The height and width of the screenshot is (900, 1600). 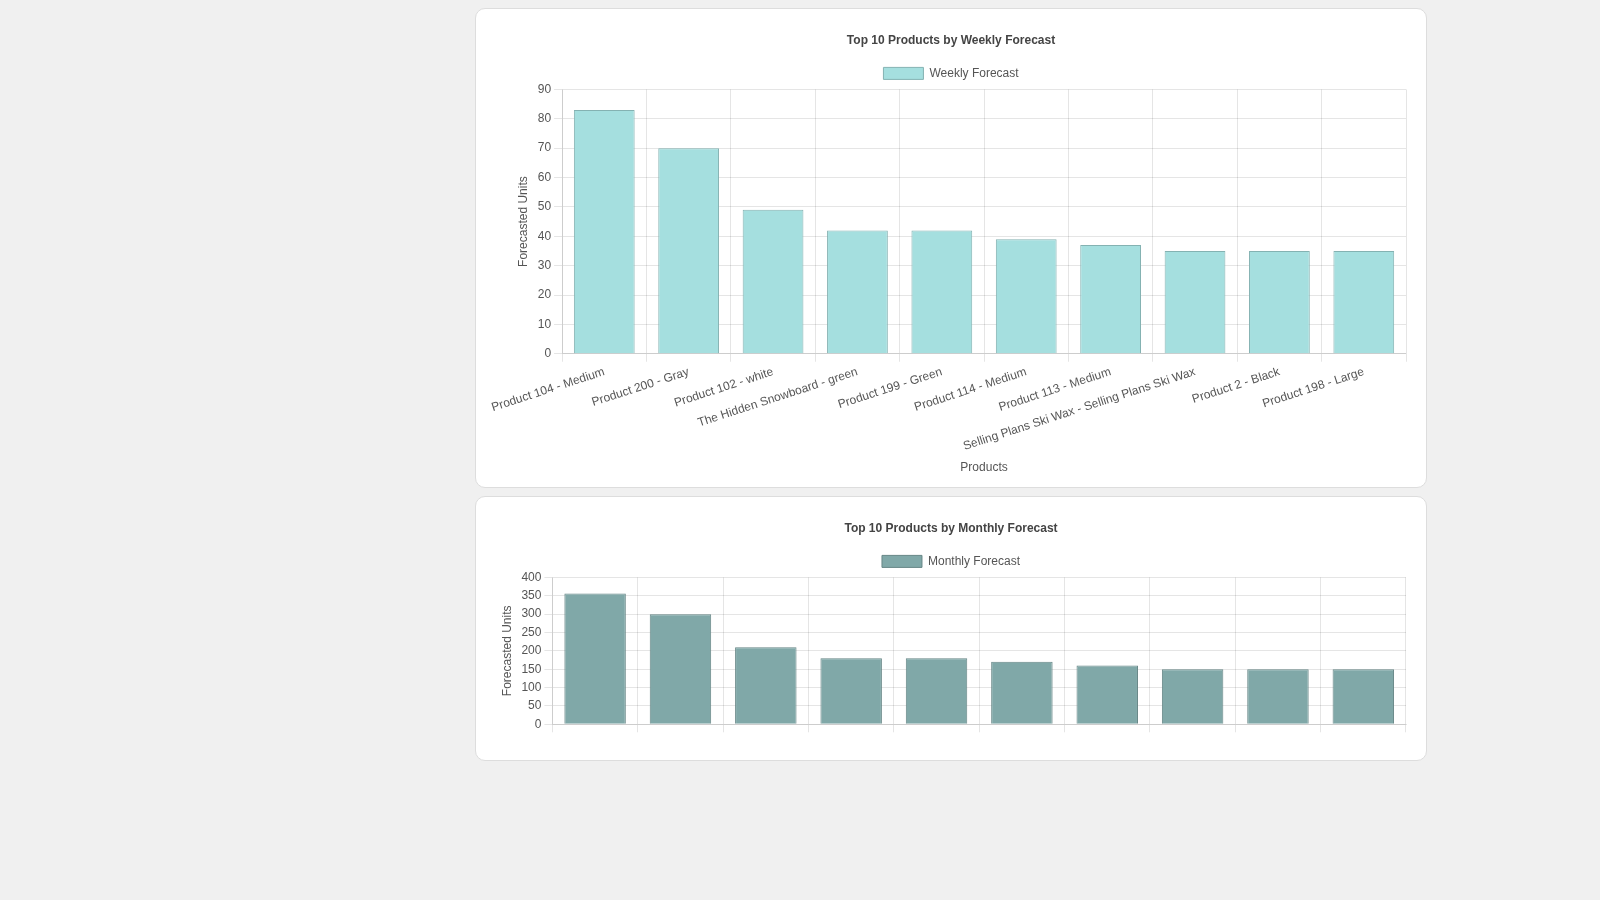 What do you see at coordinates (984, 467) in the screenshot?
I see `x-axis-title: Products` at bounding box center [984, 467].